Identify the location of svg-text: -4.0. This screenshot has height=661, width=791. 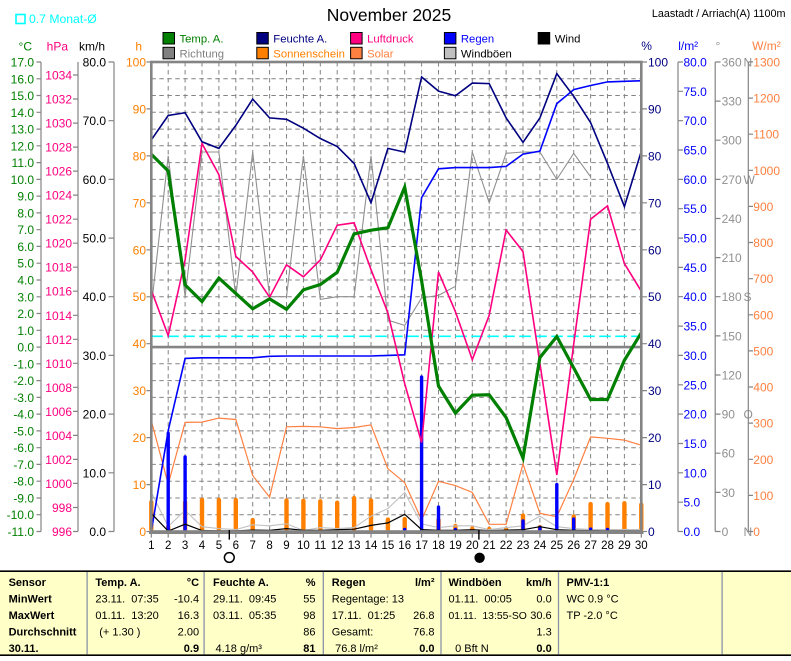
(23, 415).